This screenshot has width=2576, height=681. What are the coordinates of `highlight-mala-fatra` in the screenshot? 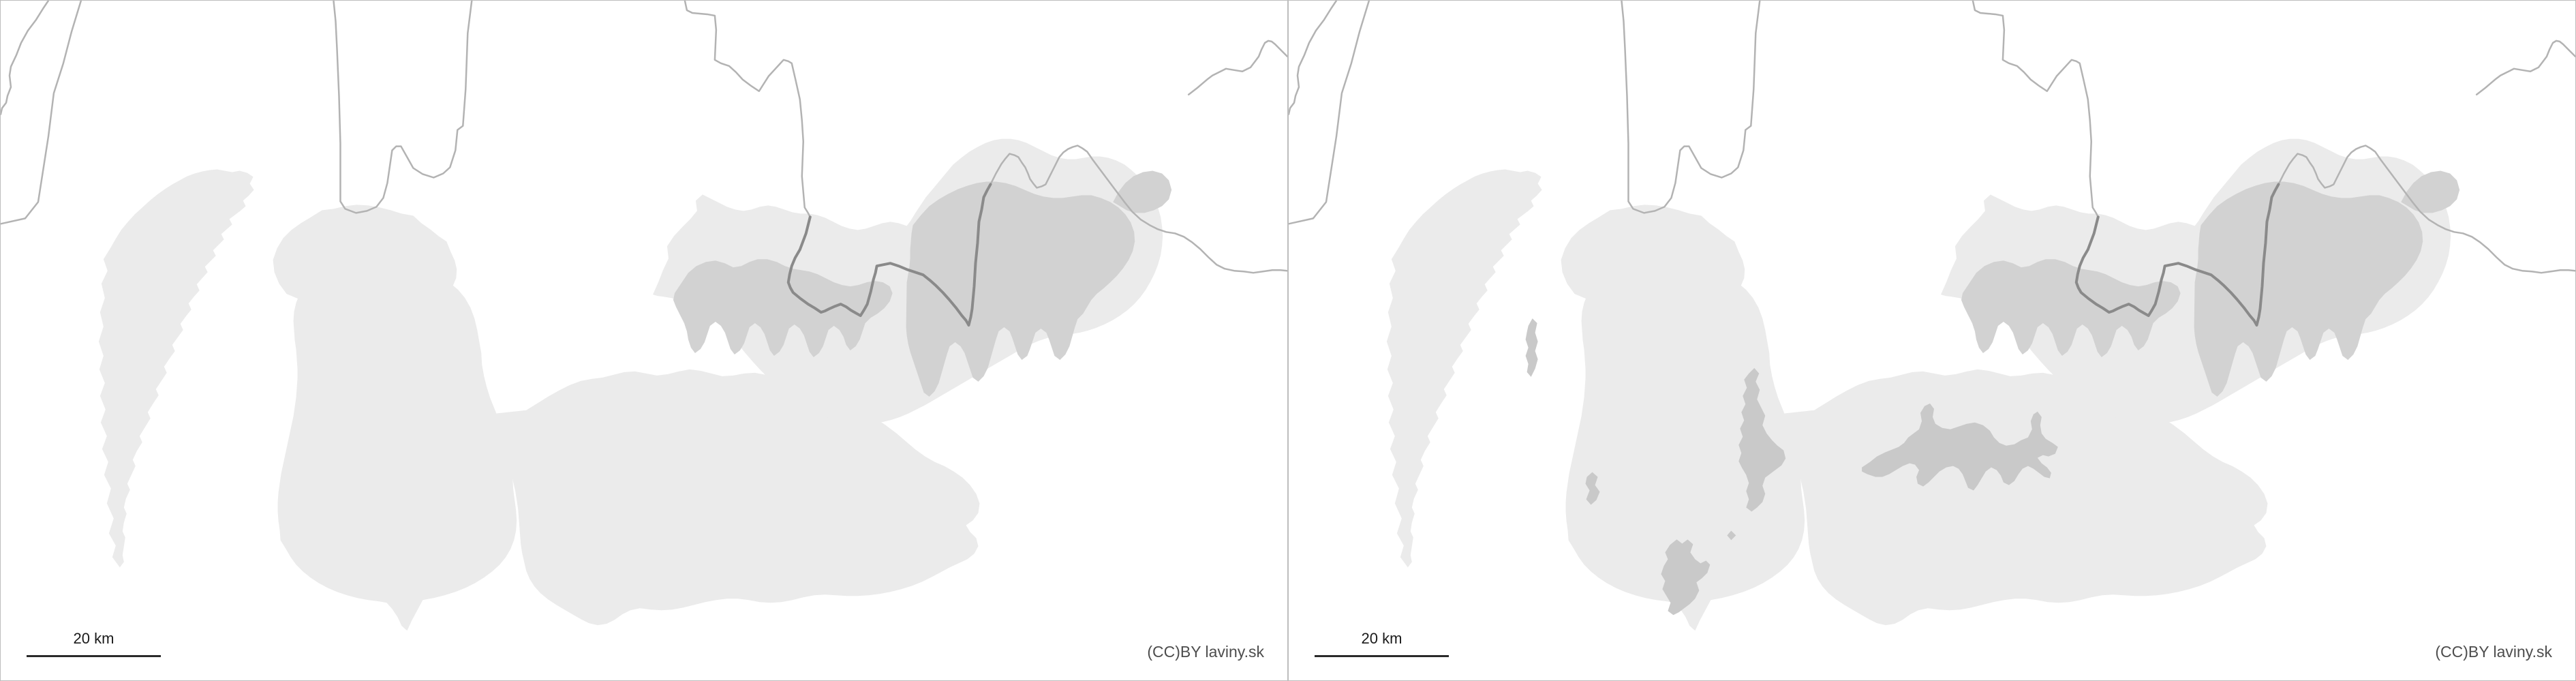 It's located at (1532, 347).